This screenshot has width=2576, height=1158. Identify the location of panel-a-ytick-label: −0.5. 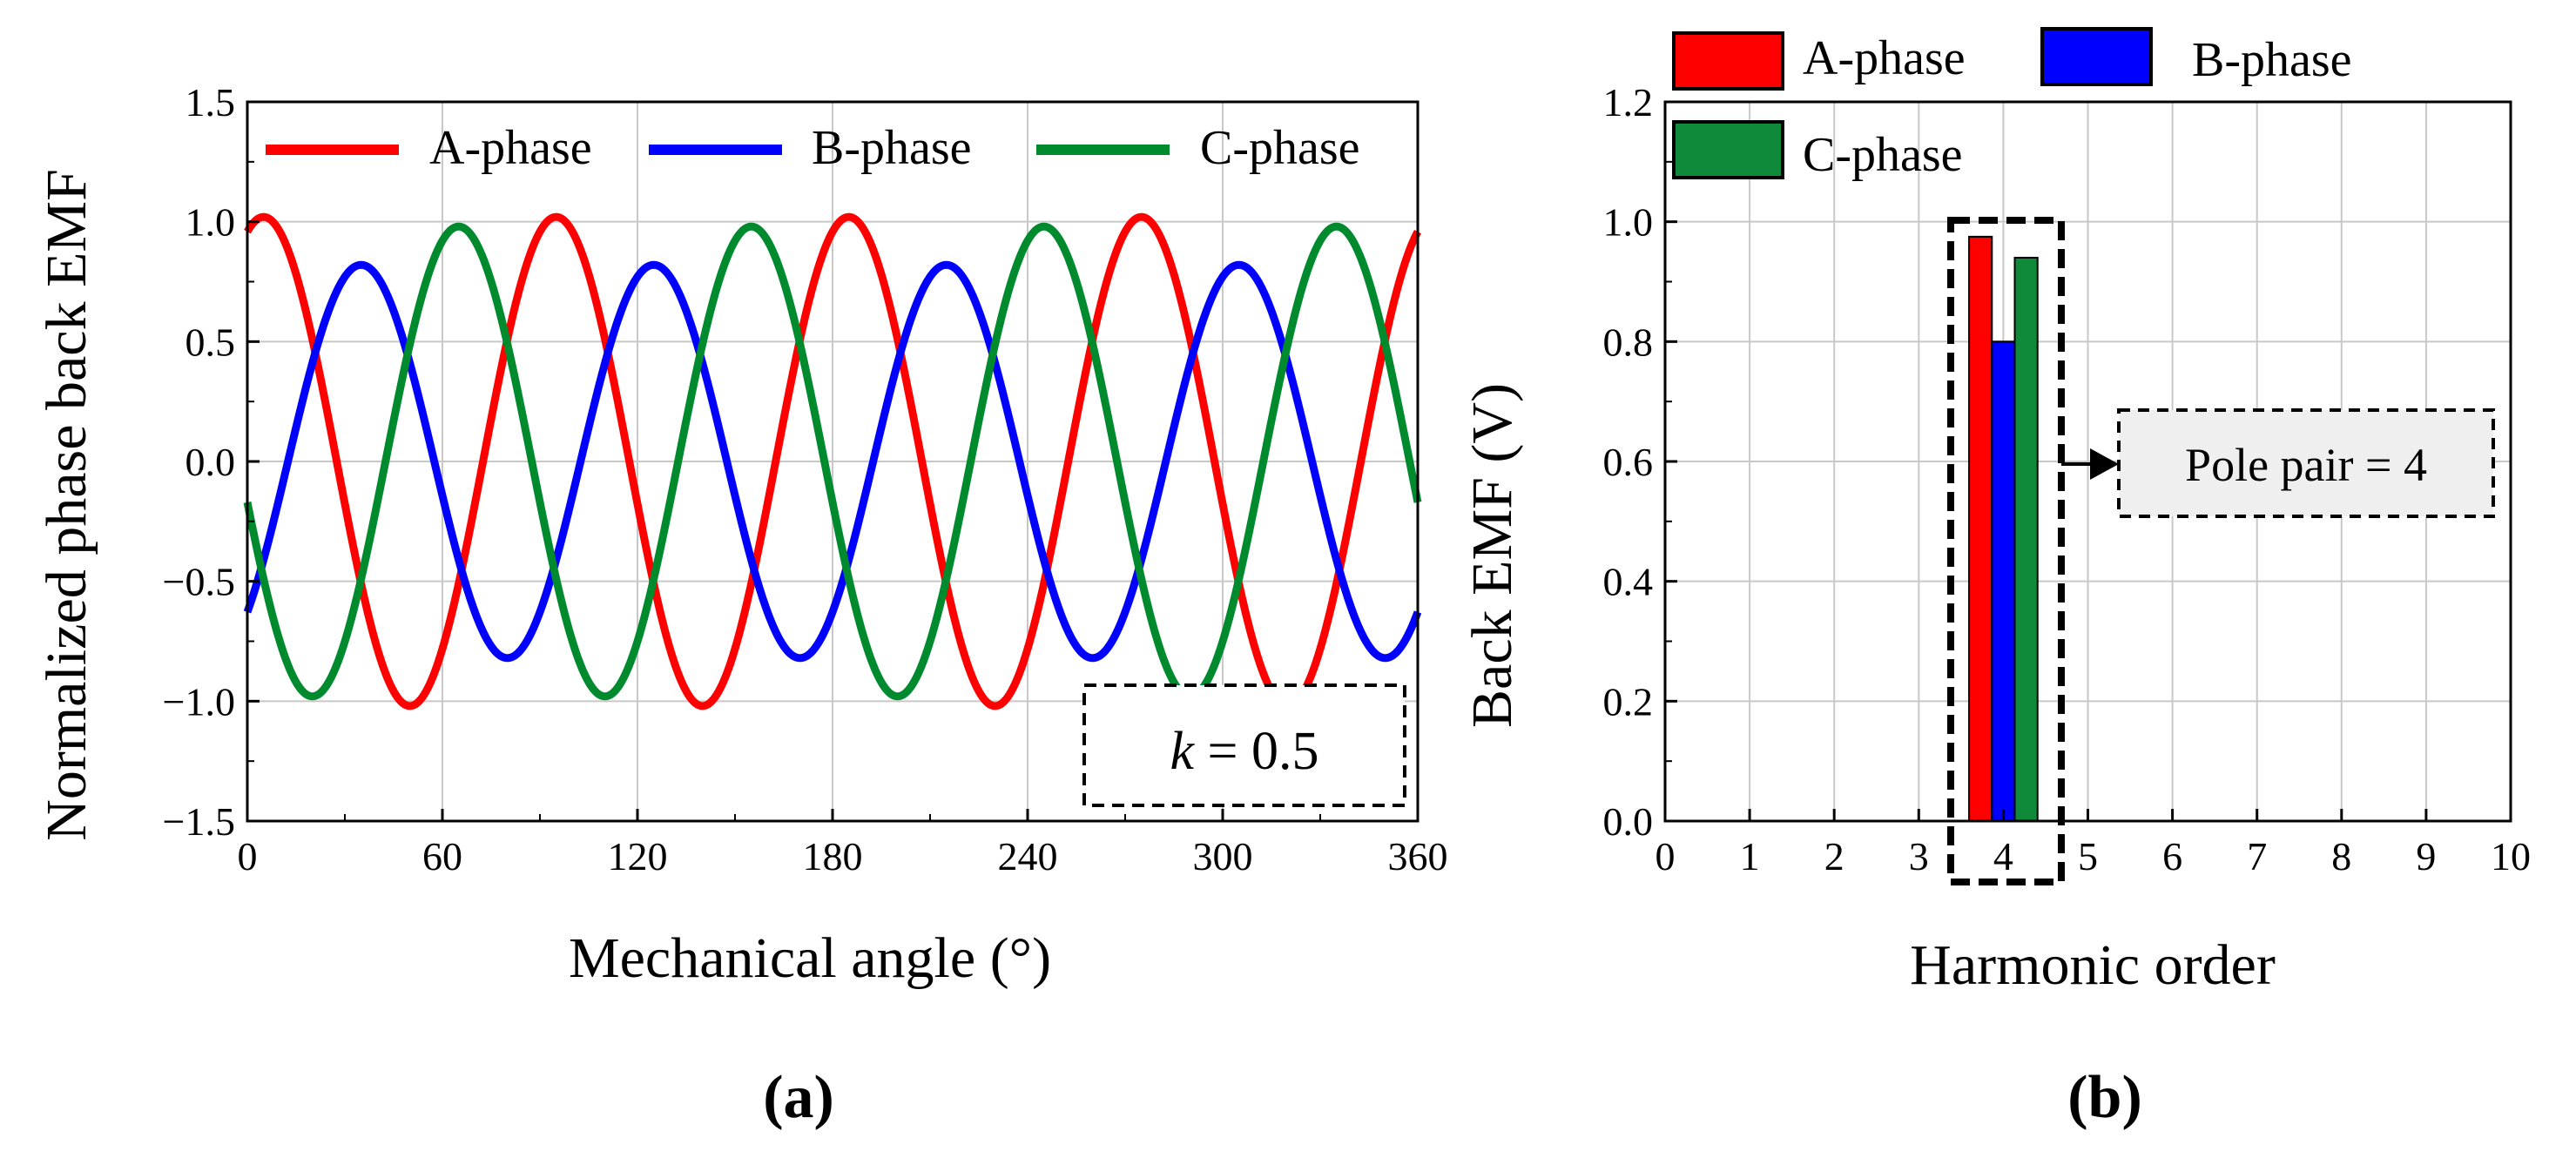
(199, 582).